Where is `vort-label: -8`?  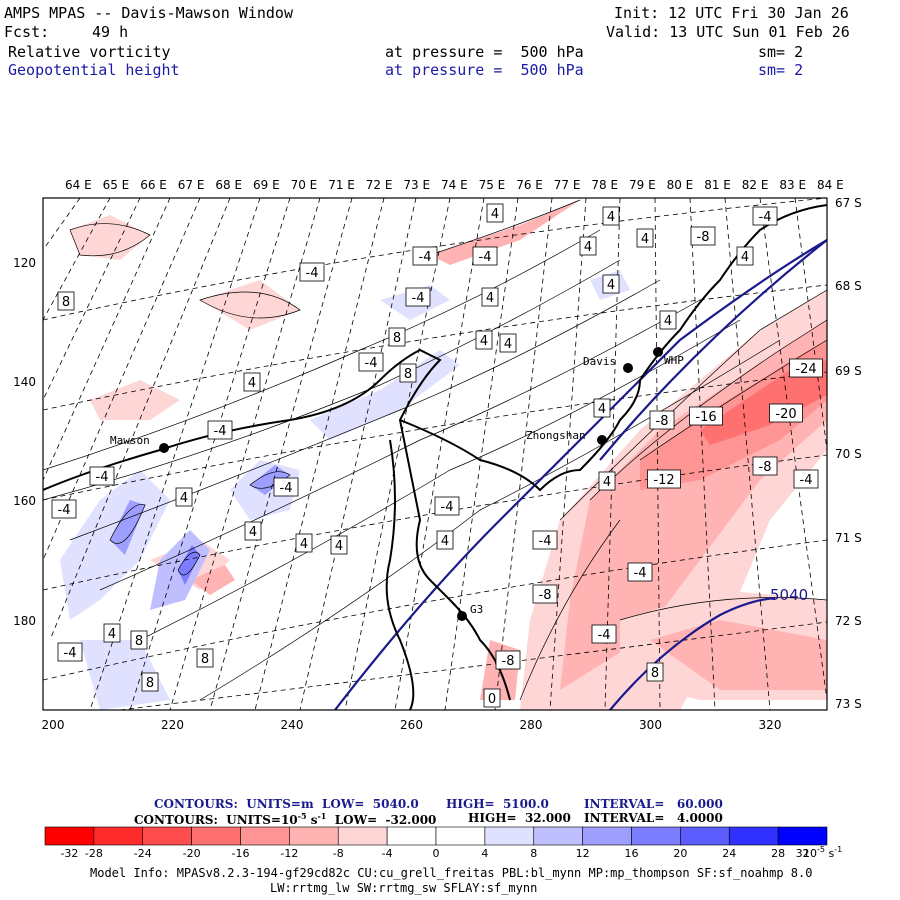
vort-label: -8 is located at coordinates (508, 660).